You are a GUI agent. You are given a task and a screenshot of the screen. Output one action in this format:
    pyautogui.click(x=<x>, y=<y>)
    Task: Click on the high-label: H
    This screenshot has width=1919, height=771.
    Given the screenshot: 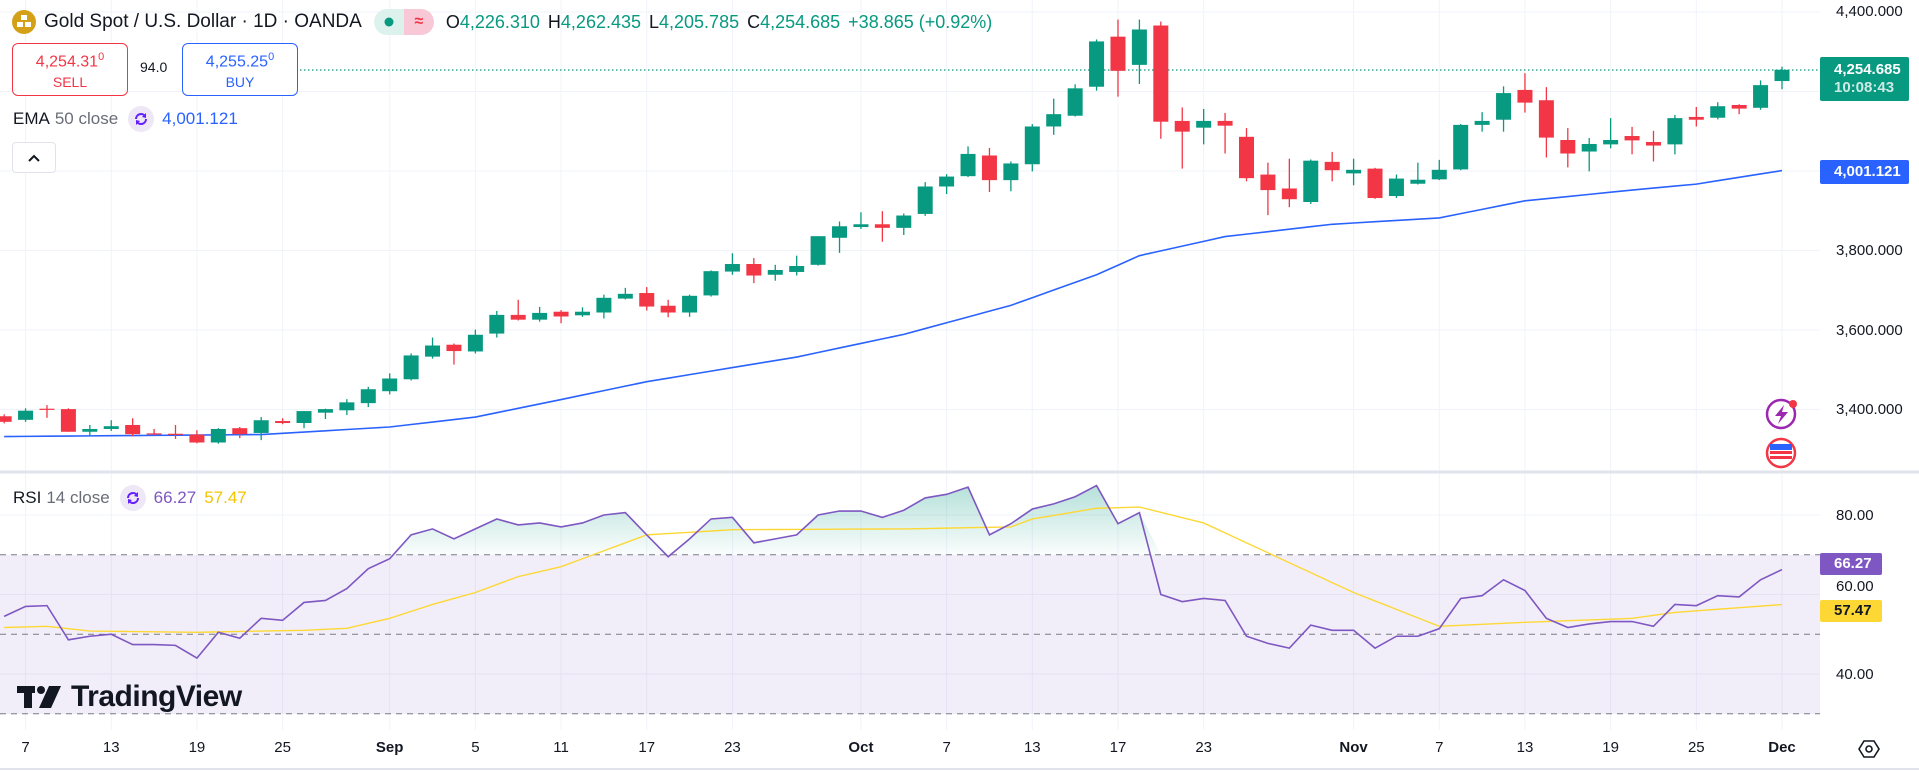 What is the action you would take?
    pyautogui.click(x=554, y=21)
    